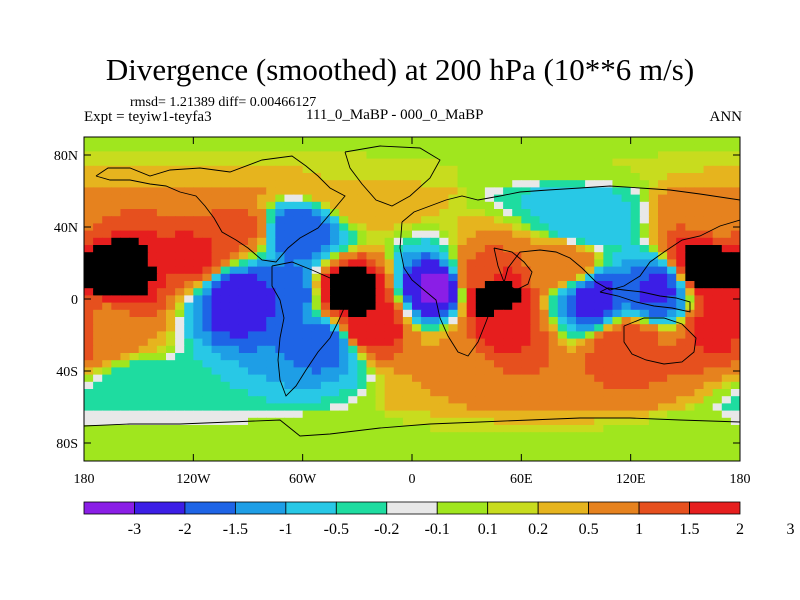 This screenshot has width=800, height=600. What do you see at coordinates (664, 508) in the screenshot?
I see `colorbar-swatch` at bounding box center [664, 508].